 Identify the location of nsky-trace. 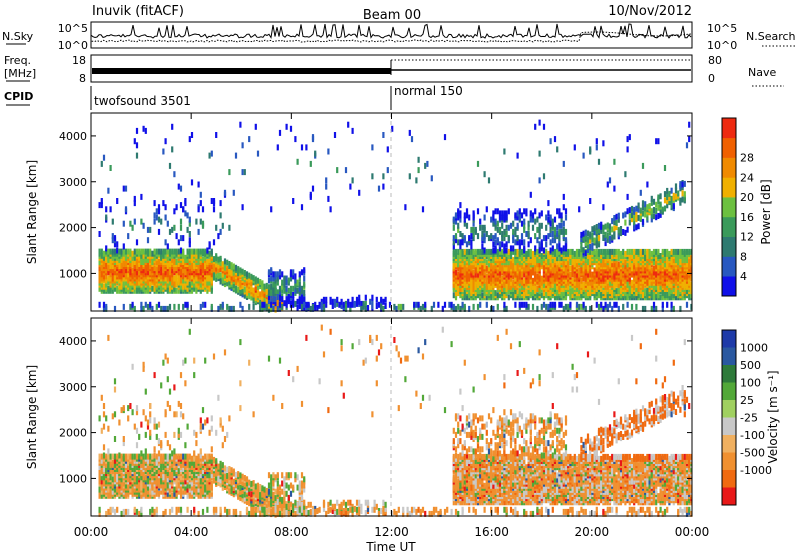
(391, 31).